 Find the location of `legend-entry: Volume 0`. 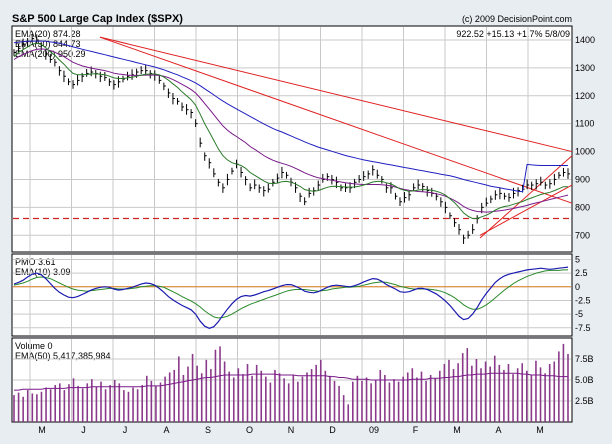

legend-entry: Volume 0 is located at coordinates (34, 346).